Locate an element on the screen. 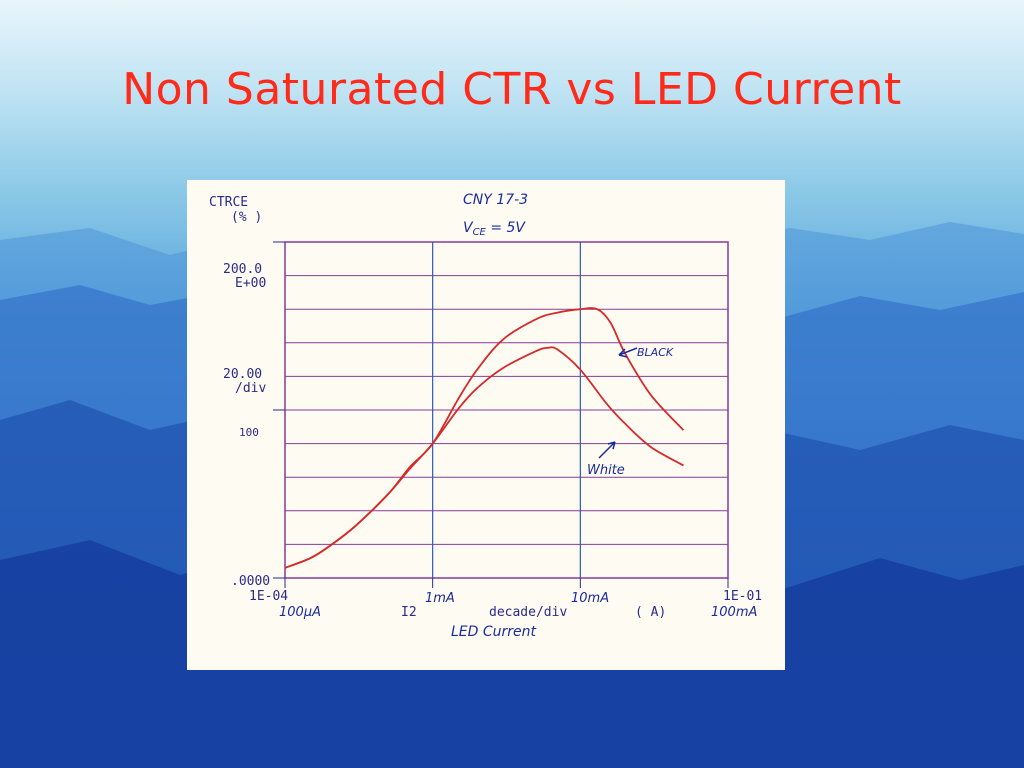 The width and height of the screenshot is (1024, 768). x-tick-label-left: 1E-04 is located at coordinates (268, 596).